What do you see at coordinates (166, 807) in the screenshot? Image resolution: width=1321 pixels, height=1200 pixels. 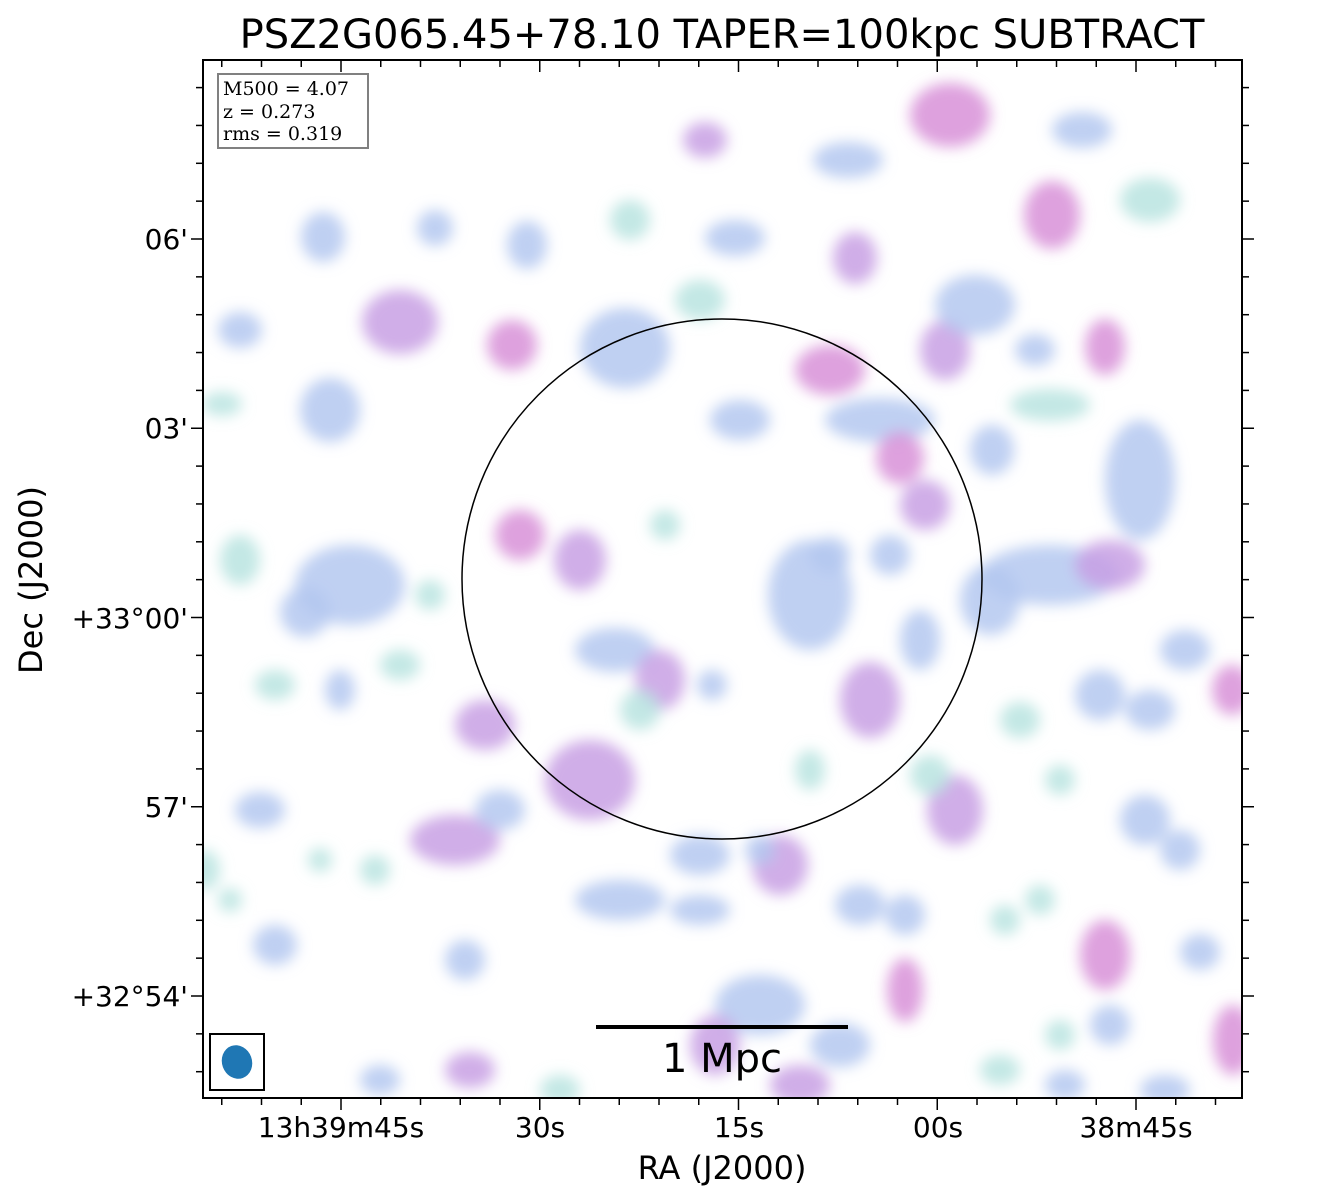 I see `y-tick-label: 57'` at bounding box center [166, 807].